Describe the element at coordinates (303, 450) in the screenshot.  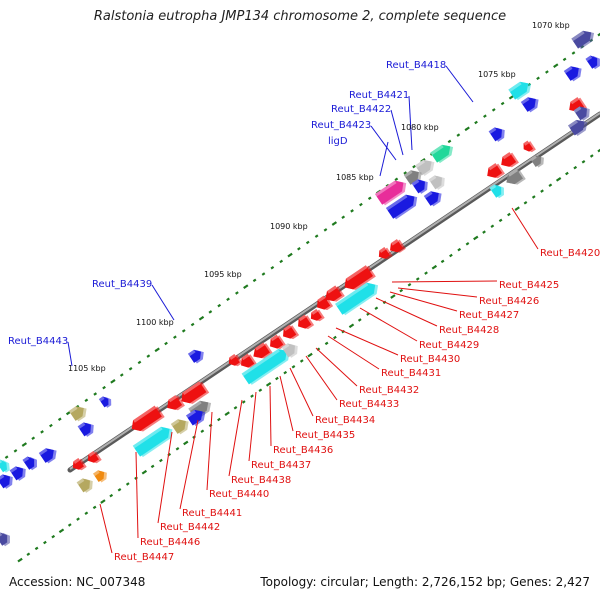
I see `gene-label-reverse: Reut_B4436` at that location.